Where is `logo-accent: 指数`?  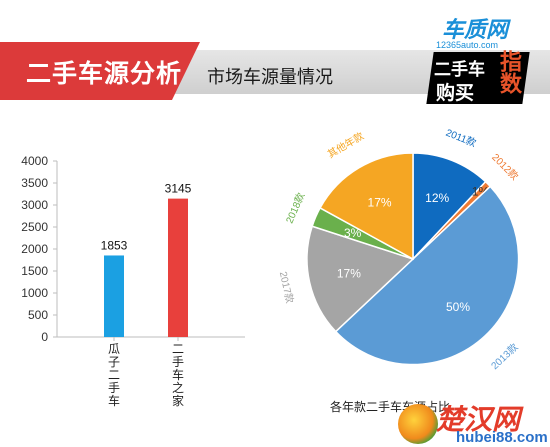 logo-accent: 指数 is located at coordinates (509, 72).